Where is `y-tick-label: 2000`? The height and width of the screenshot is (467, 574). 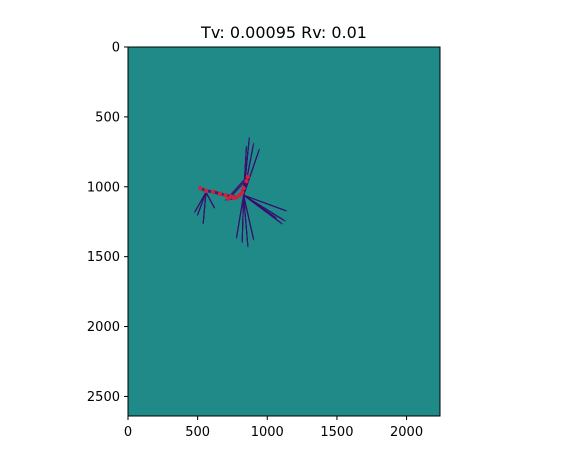
y-tick-label: 2000 is located at coordinates (103, 327).